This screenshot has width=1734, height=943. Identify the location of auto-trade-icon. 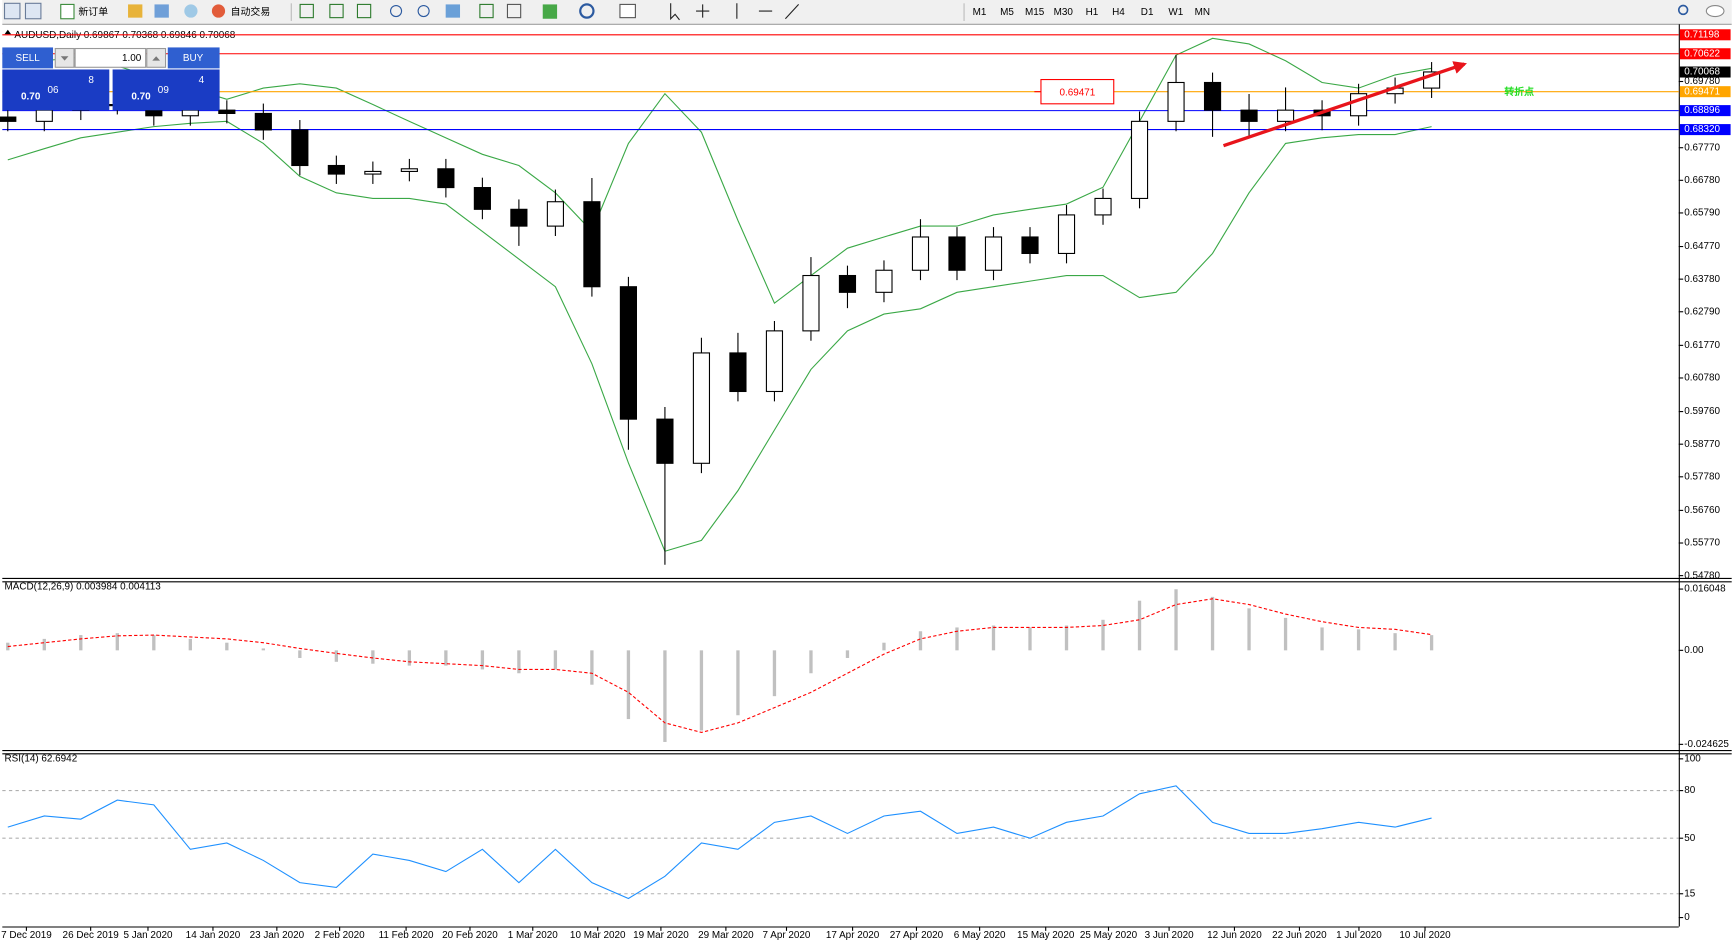
(218, 11).